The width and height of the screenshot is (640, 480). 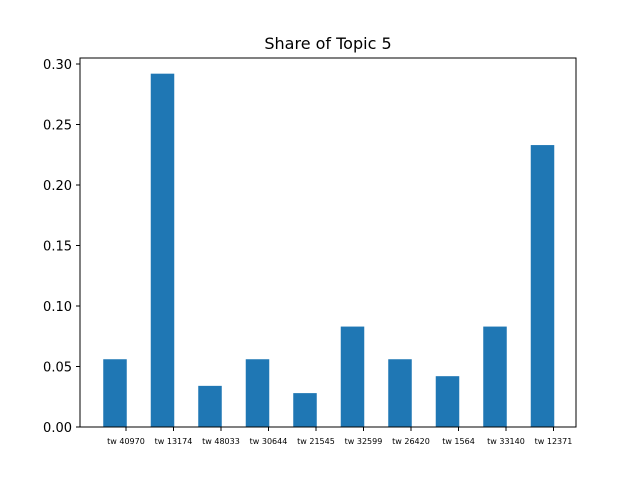 What do you see at coordinates (269, 441) in the screenshot?
I see `x-tick-label: tw 30644` at bounding box center [269, 441].